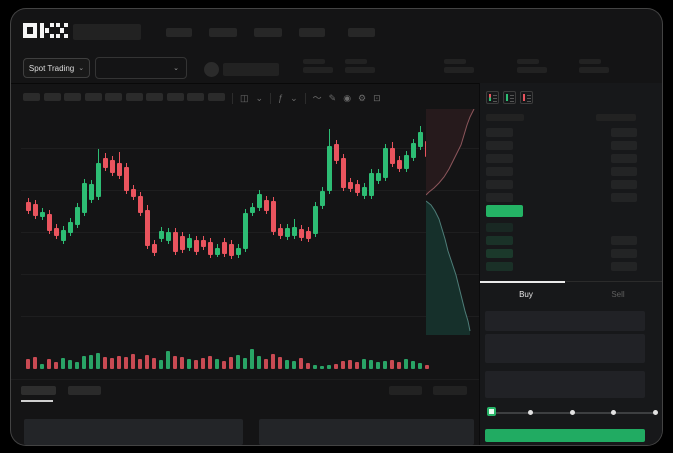 The image size is (673, 453). I want to click on last-price-badge, so click(504, 211).